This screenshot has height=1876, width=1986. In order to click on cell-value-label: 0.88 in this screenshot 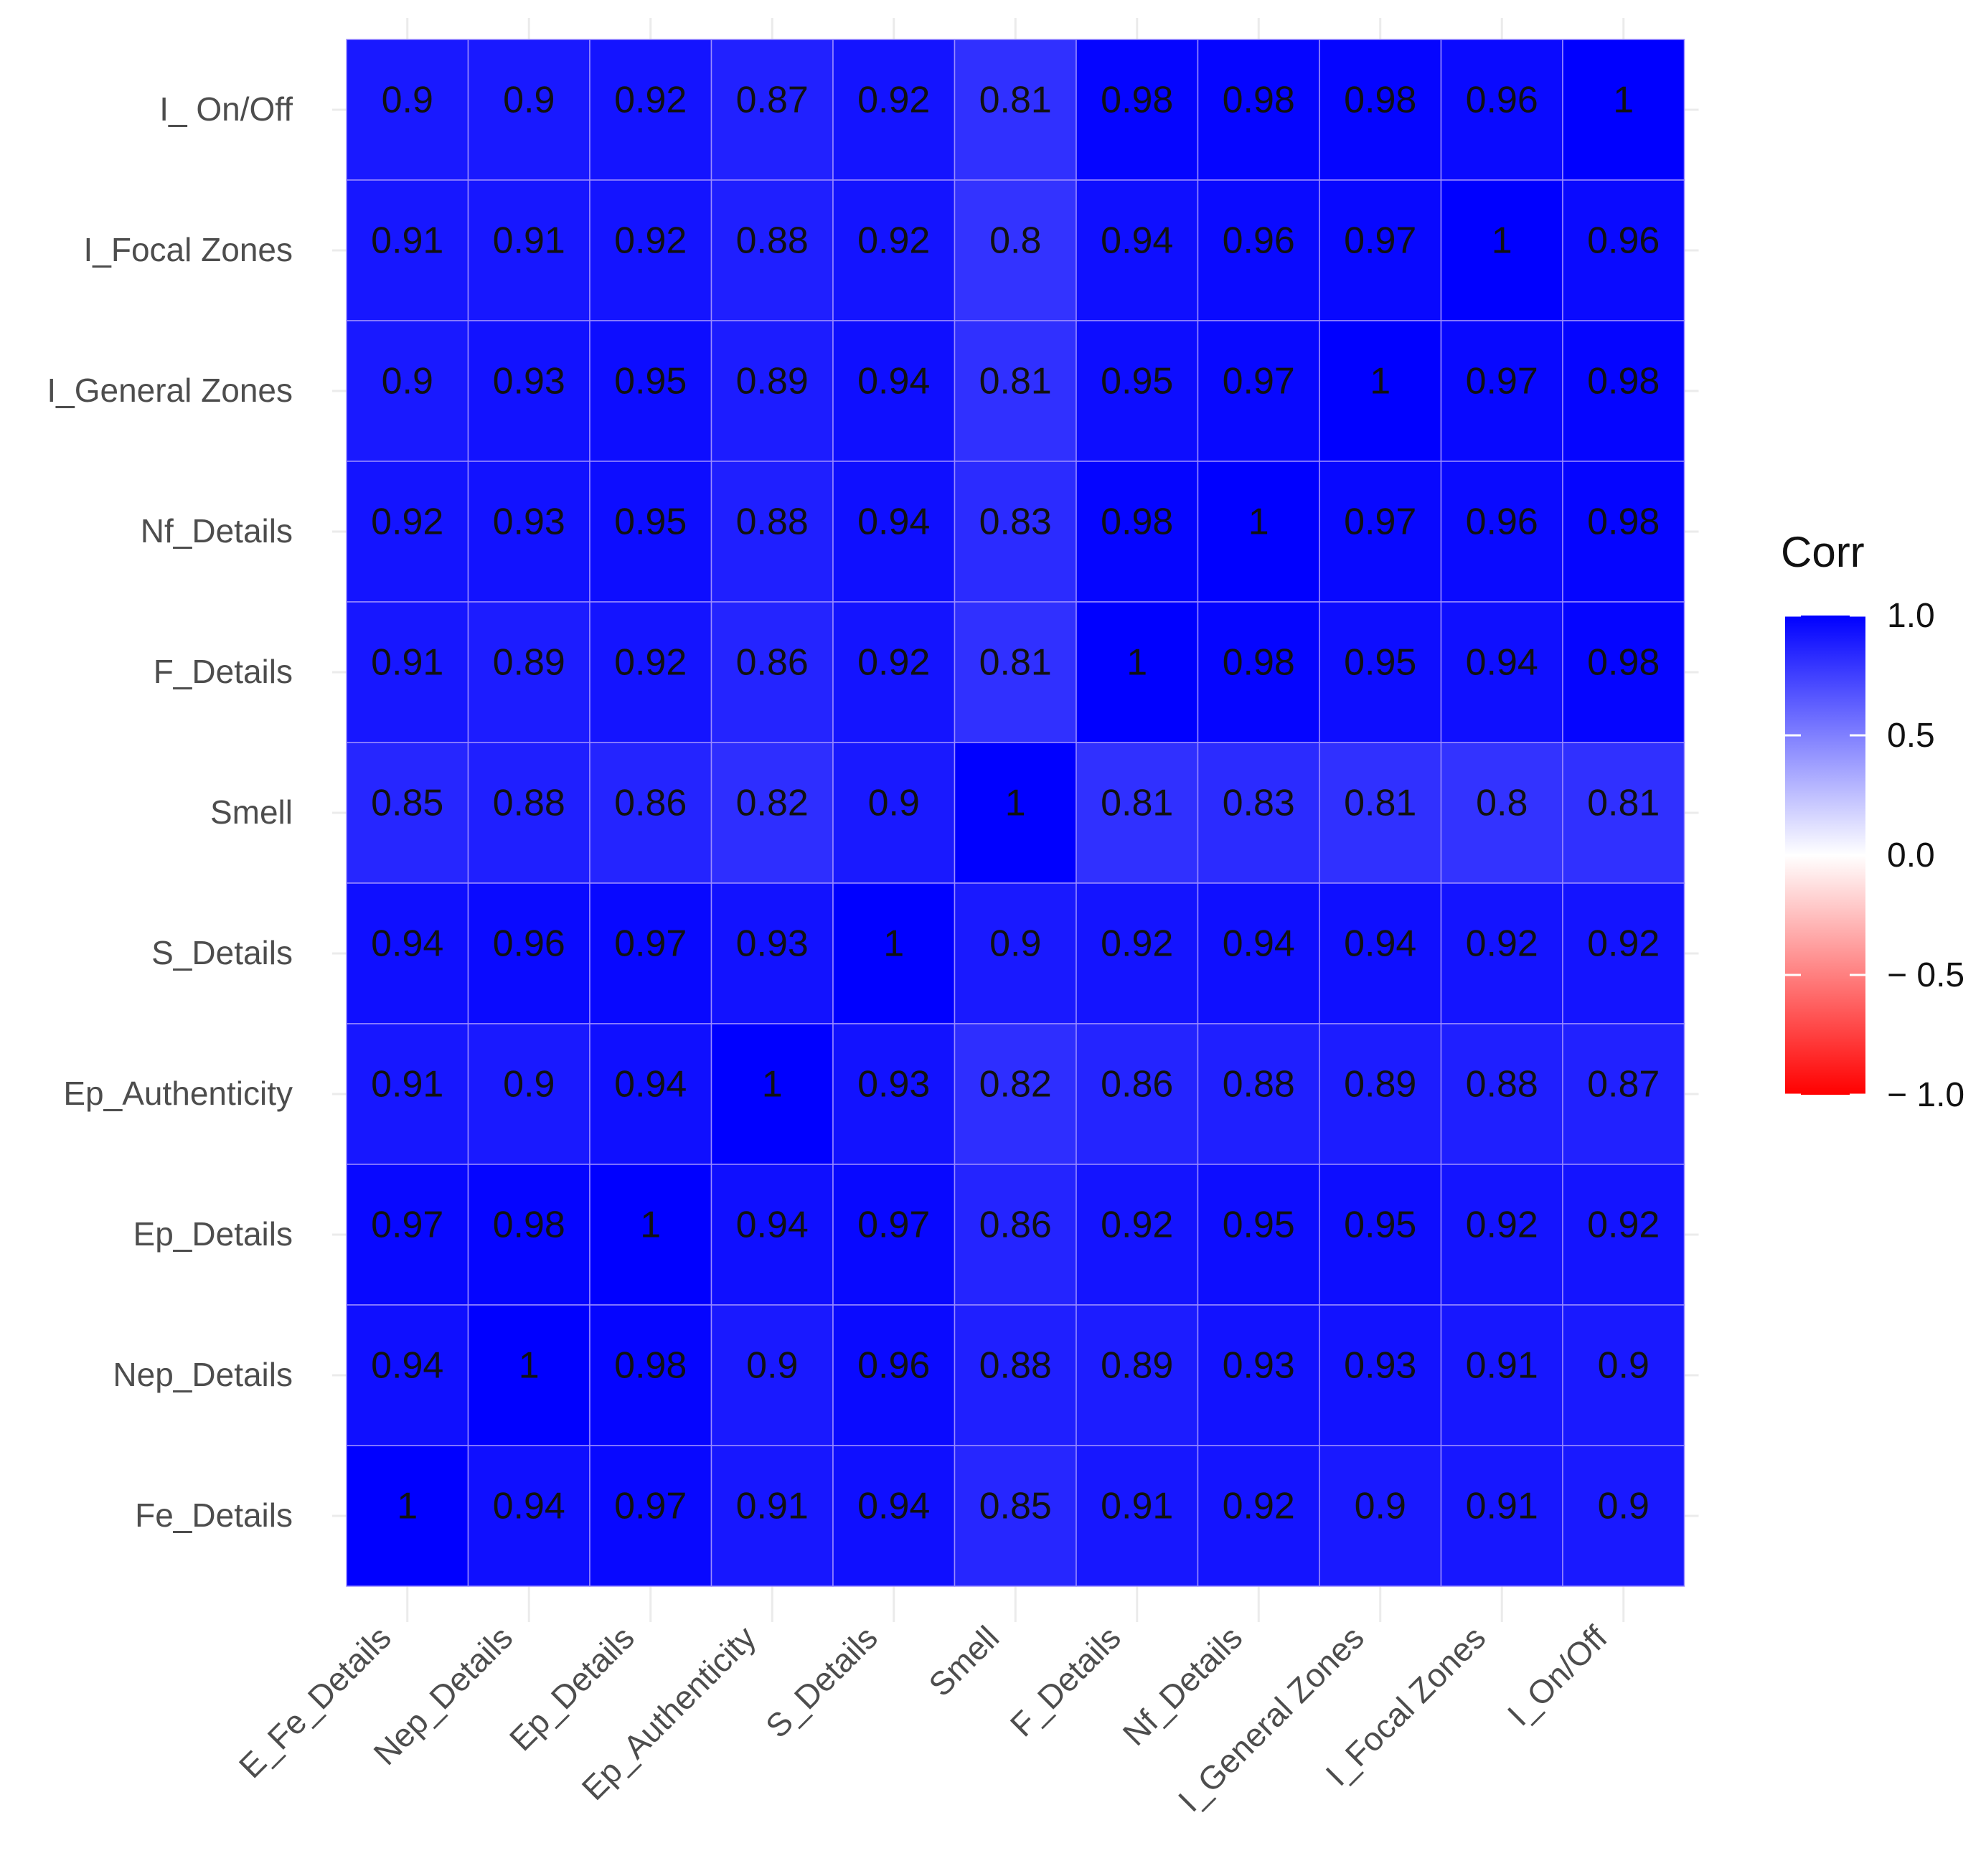, I will do `click(1259, 1085)`.